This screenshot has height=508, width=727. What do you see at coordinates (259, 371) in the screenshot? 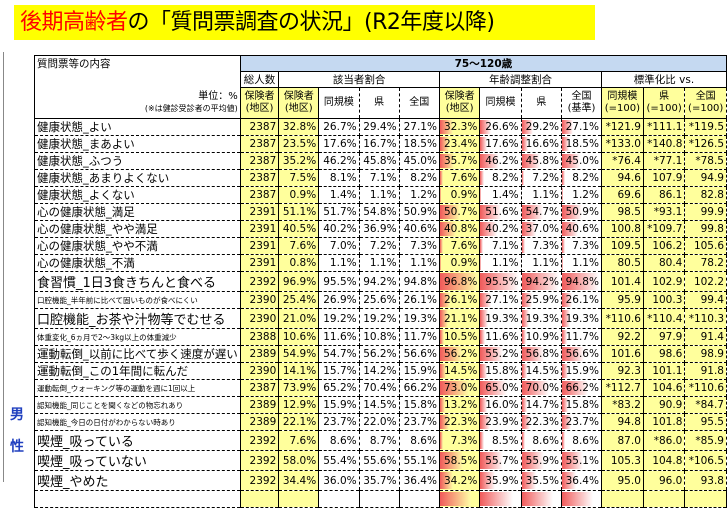
I see `total-count: 2390` at bounding box center [259, 371].